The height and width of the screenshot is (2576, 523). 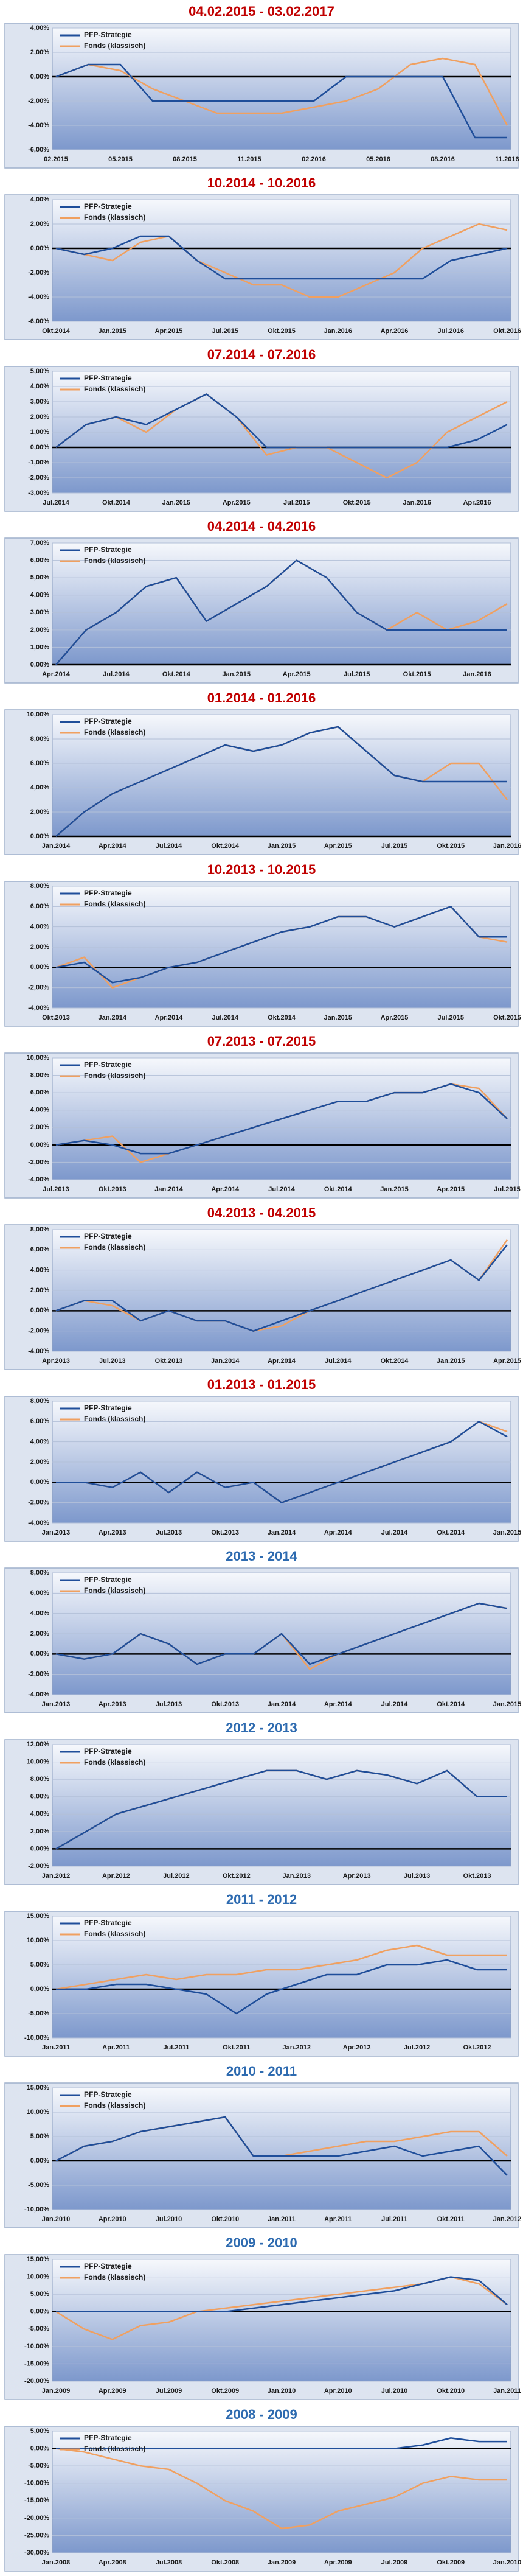 I want to click on y-tick-label: 1,00%, so click(x=40, y=647).